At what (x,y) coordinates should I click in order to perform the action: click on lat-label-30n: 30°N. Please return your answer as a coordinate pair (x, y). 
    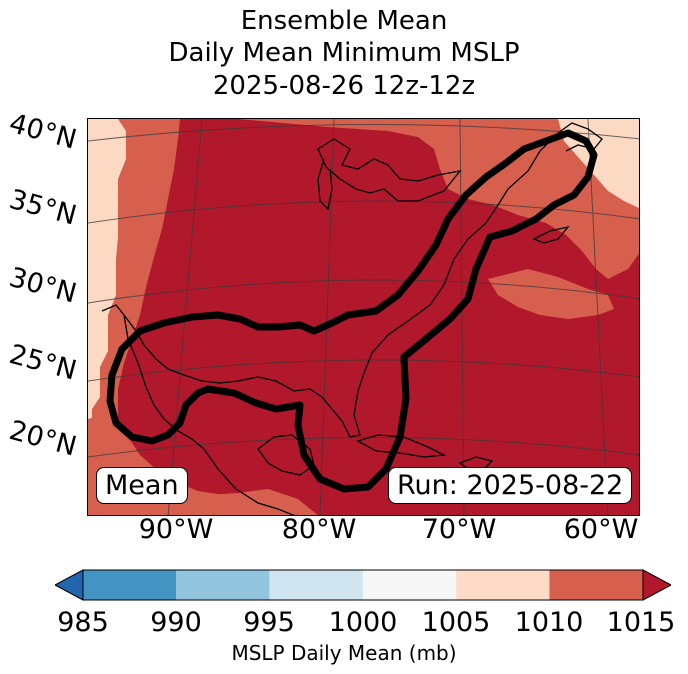
    Looking at the image, I should click on (42, 286).